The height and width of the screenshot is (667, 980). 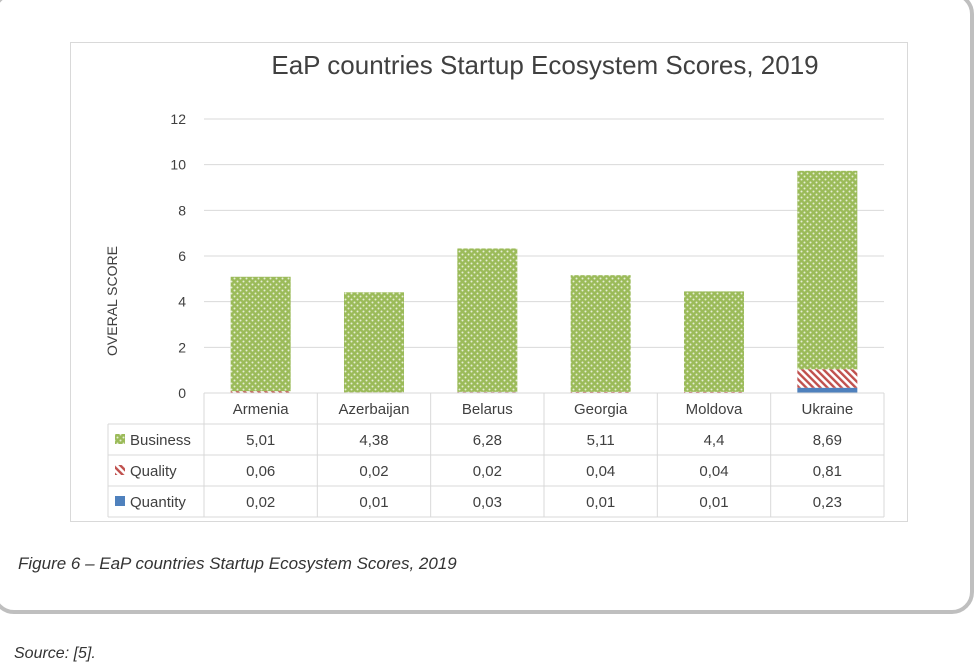 I want to click on x-tick-label: Moldova, so click(x=714, y=409).